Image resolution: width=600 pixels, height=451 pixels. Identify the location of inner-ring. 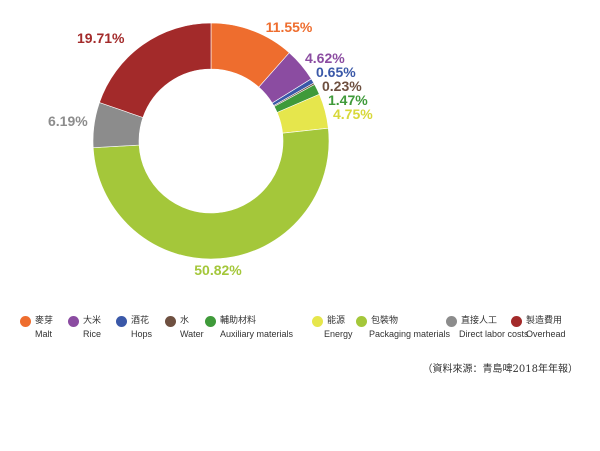
(211, 141).